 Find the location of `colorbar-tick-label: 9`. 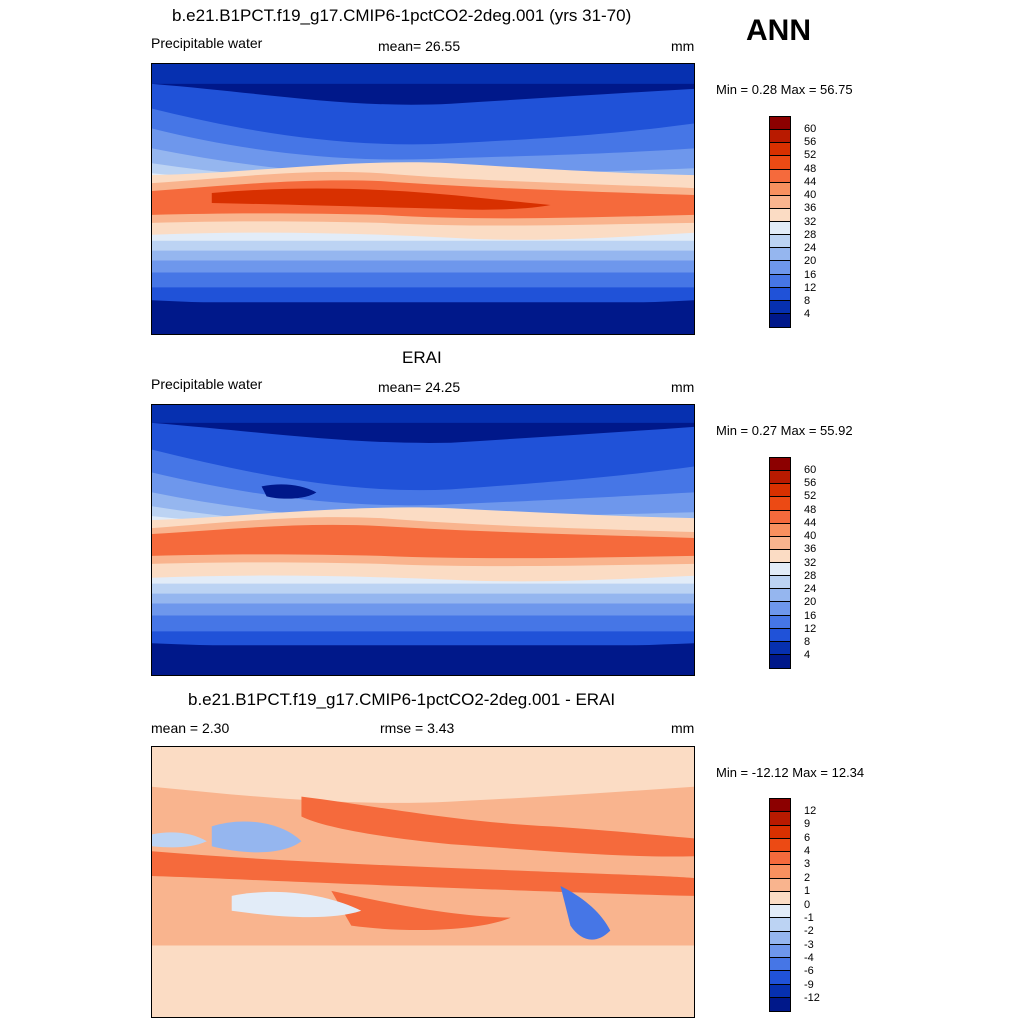

colorbar-tick-label: 9 is located at coordinates (807, 824).